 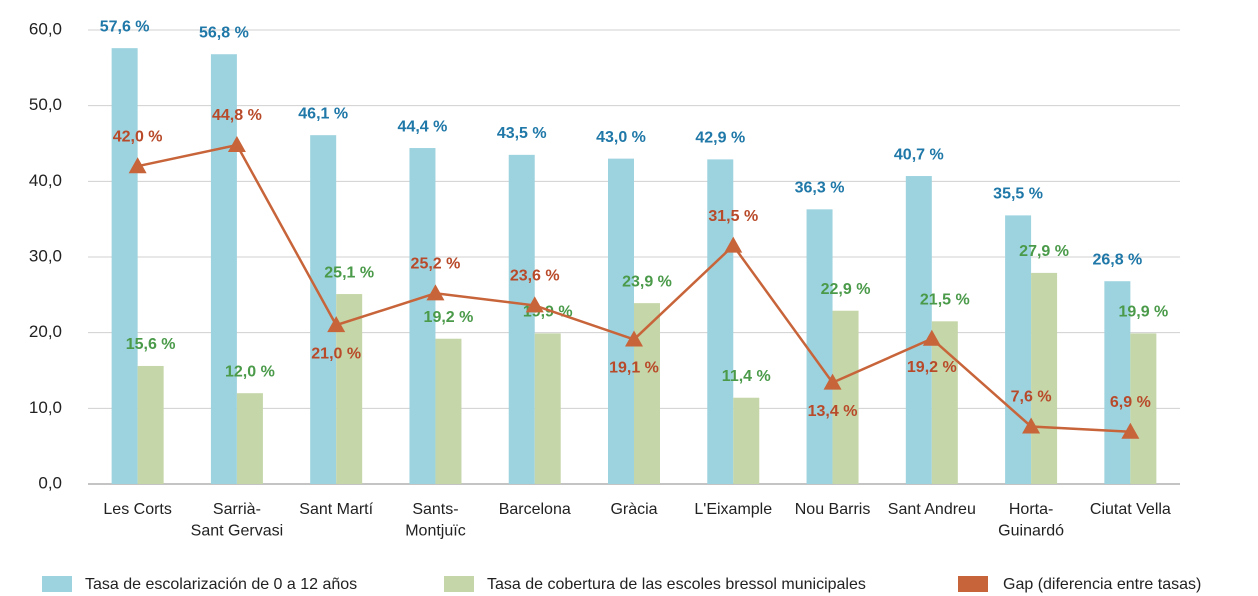 What do you see at coordinates (846, 289) in the screenshot?
I see `value-label: 22,9 %` at bounding box center [846, 289].